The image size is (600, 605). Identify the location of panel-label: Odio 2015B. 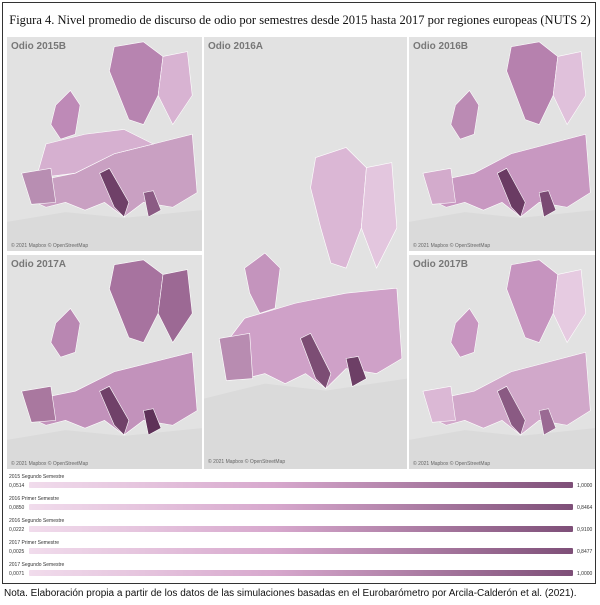
(39, 46).